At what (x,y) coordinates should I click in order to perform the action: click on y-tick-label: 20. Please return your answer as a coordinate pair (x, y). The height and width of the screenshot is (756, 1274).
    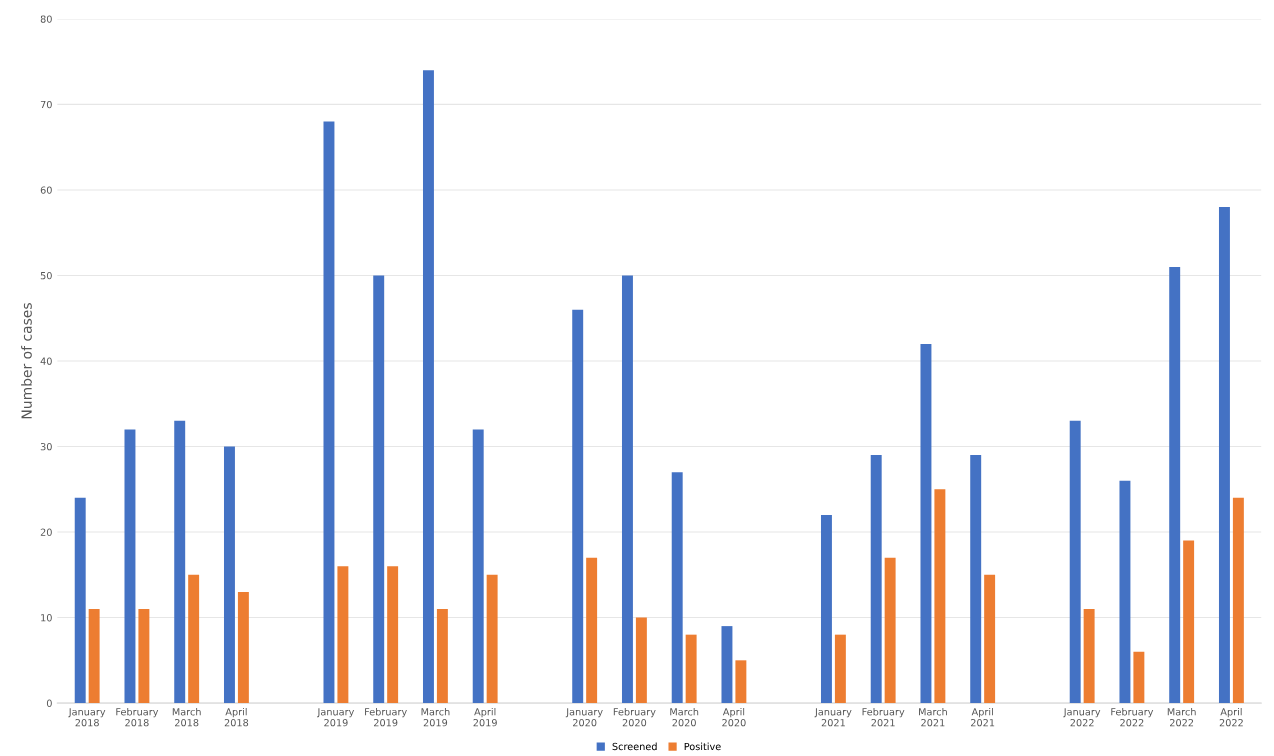
    Looking at the image, I should click on (46, 532).